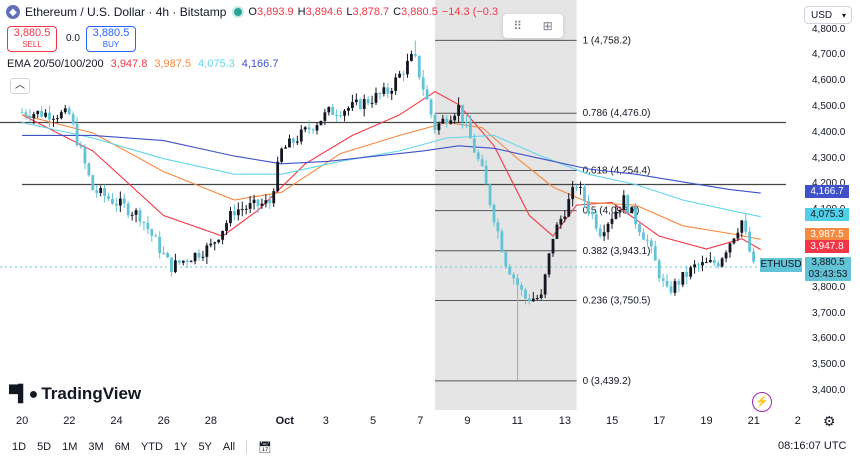  I want to click on utc-clock: 08:16:07 UTC, so click(812, 446).